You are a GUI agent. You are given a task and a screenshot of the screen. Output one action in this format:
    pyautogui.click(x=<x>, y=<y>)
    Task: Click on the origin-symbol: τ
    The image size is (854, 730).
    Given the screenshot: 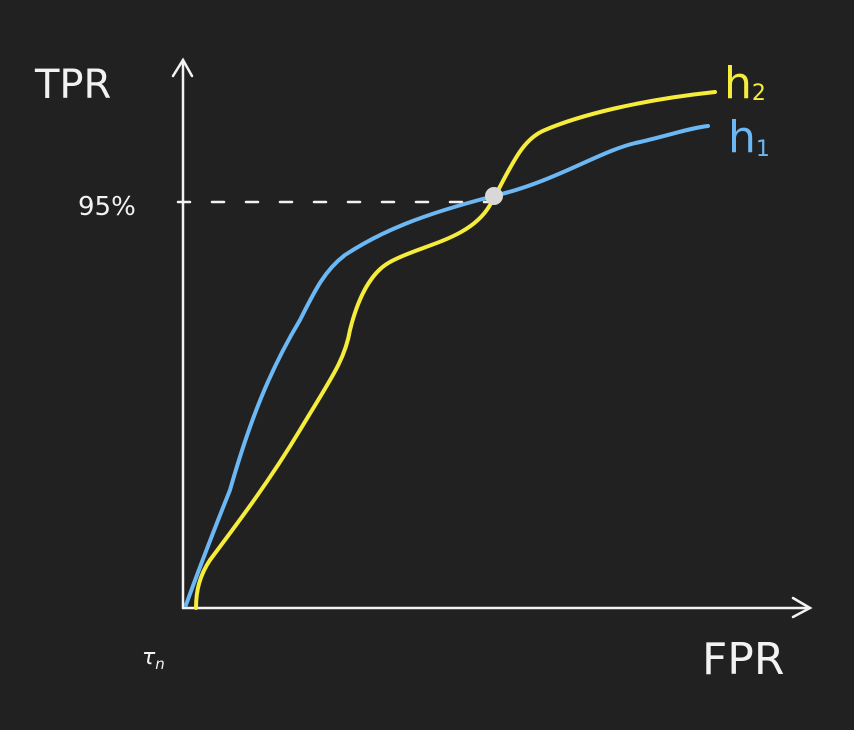 What is the action you would take?
    pyautogui.click(x=149, y=657)
    